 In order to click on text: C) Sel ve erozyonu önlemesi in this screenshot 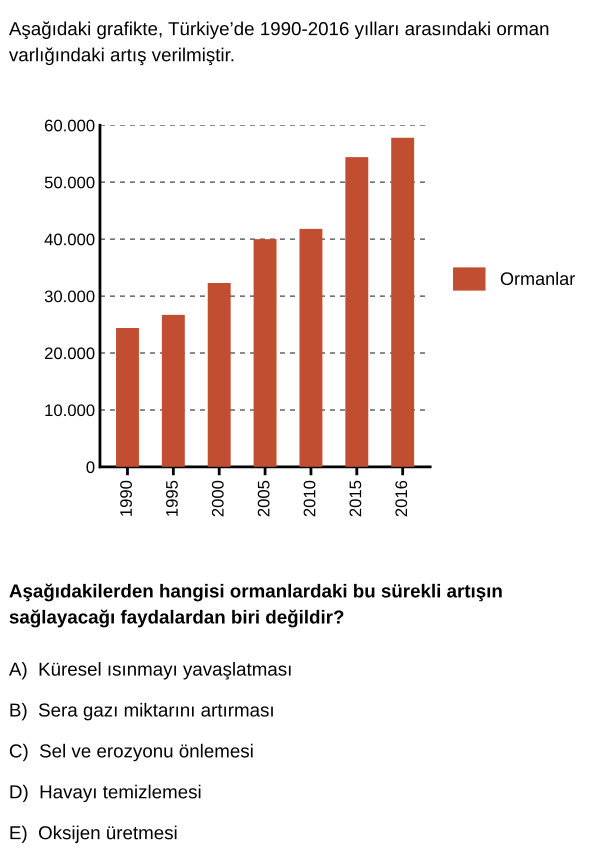, I will do `click(131, 753)`.